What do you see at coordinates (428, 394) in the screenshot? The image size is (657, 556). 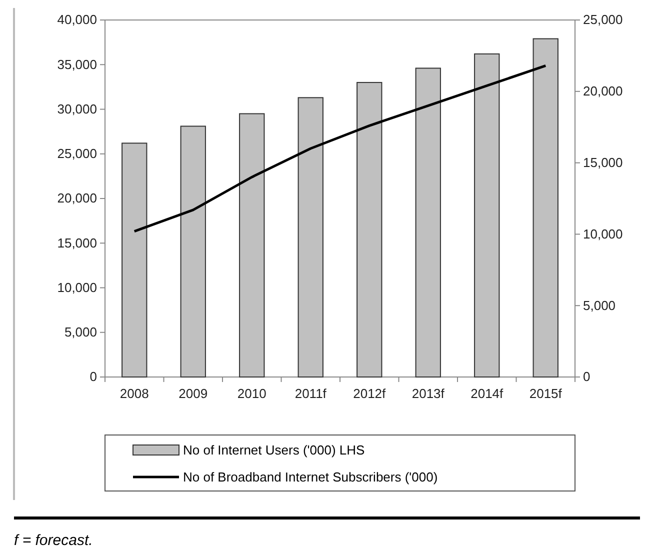 I see `x-tick-label: 2013f` at bounding box center [428, 394].